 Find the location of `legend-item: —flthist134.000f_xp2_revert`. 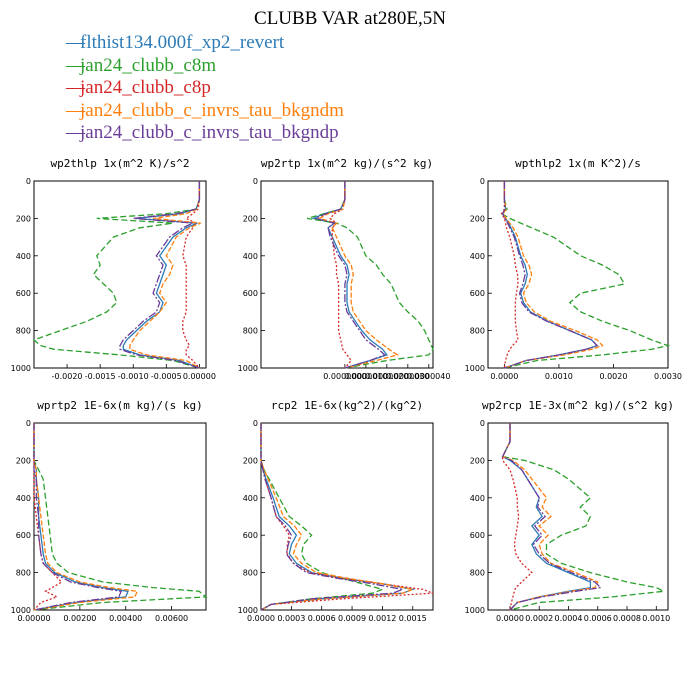

legend-item: —flthist134.000f_xp2_revert is located at coordinates (205, 43).